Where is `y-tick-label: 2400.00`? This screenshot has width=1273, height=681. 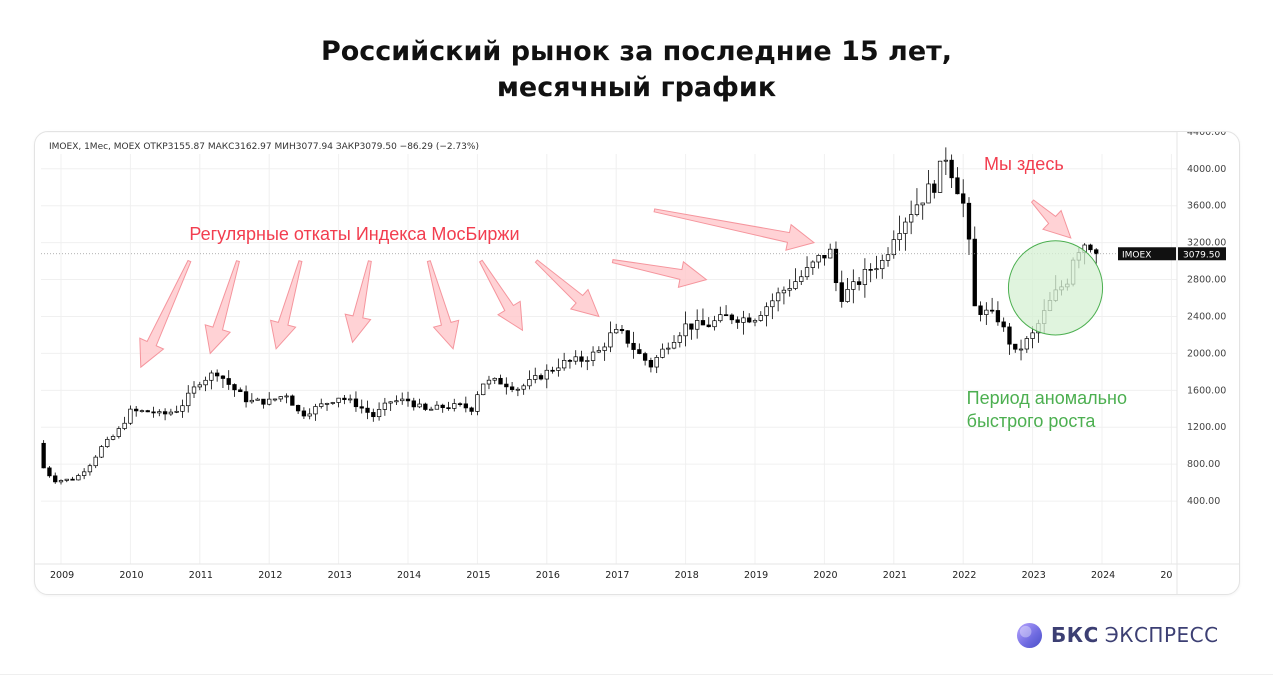
y-tick-label: 2400.00 is located at coordinates (1206, 316).